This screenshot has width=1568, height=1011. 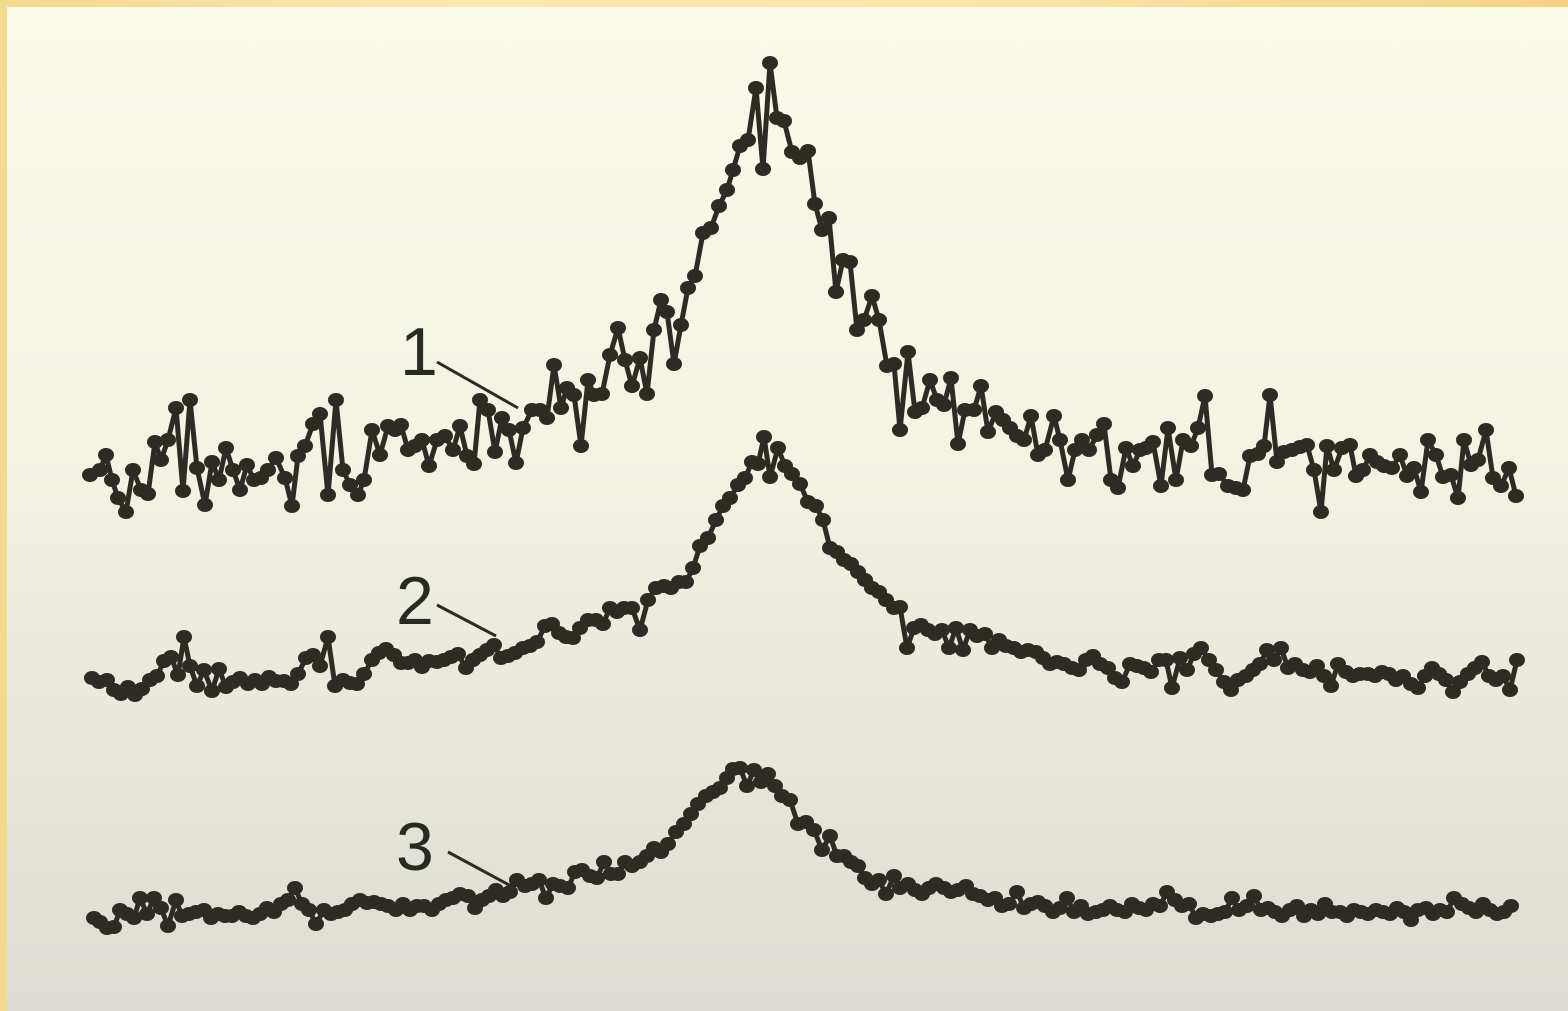 I want to click on curve-label-2: 2, so click(x=415, y=601).